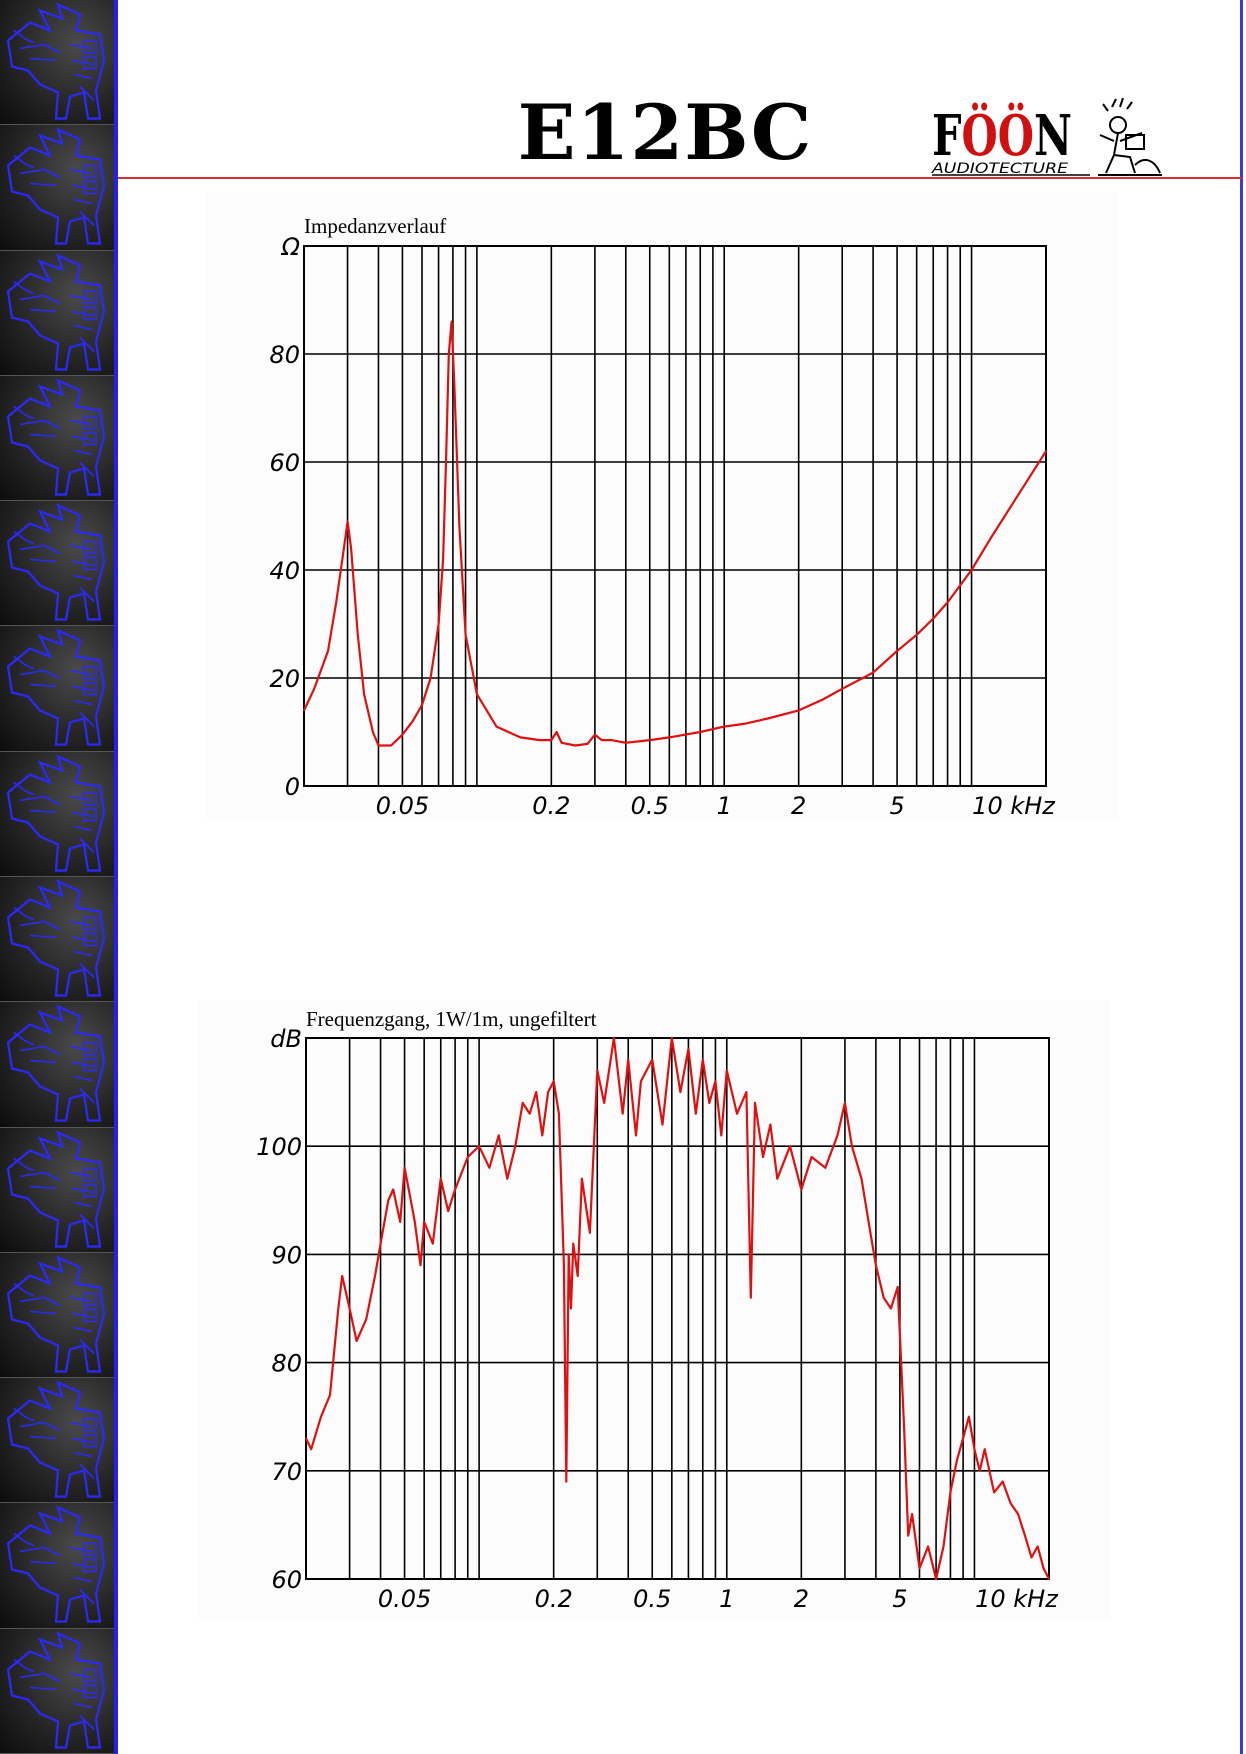 The image size is (1246, 1754). What do you see at coordinates (451, 1019) in the screenshot?
I see `frequency-response-chart-title: Frequenzgang, 1W/1m, ungefiltert` at bounding box center [451, 1019].